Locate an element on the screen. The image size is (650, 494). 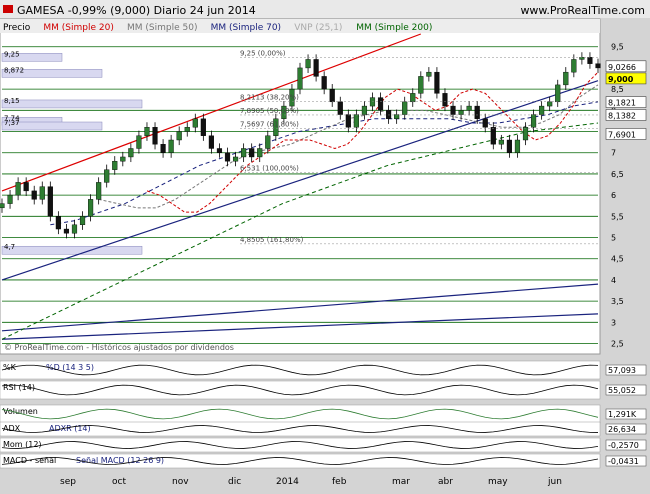
x-tick-label: may is located at coordinates (498, 482).